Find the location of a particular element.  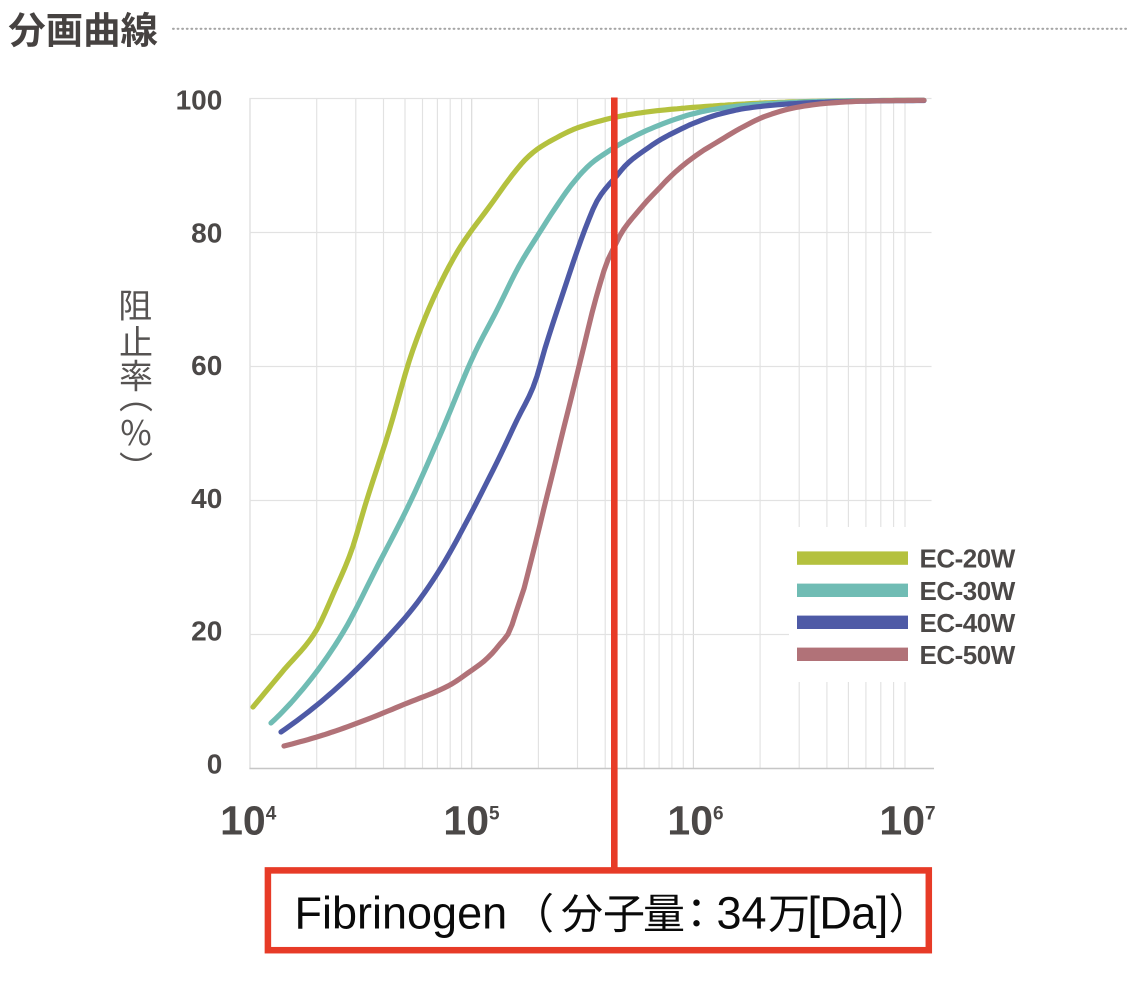

svg-text: EC-20W is located at coordinates (968, 559).